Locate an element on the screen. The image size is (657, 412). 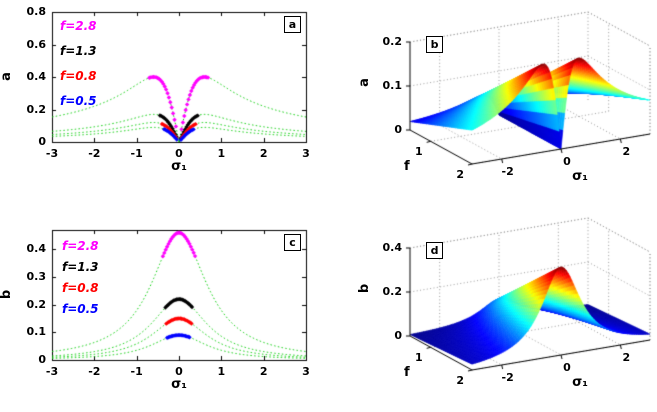
panel-c-x-axis-label: σ₁ is located at coordinates (179, 384).